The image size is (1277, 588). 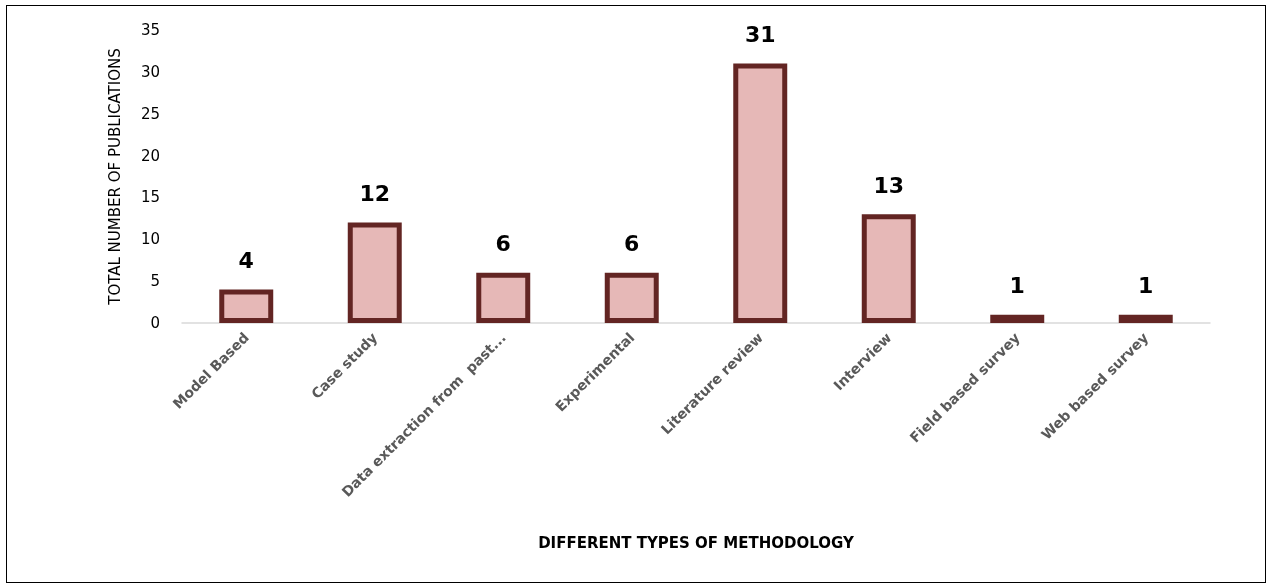 I want to click on y-tick-label: 5, so click(x=155, y=281).